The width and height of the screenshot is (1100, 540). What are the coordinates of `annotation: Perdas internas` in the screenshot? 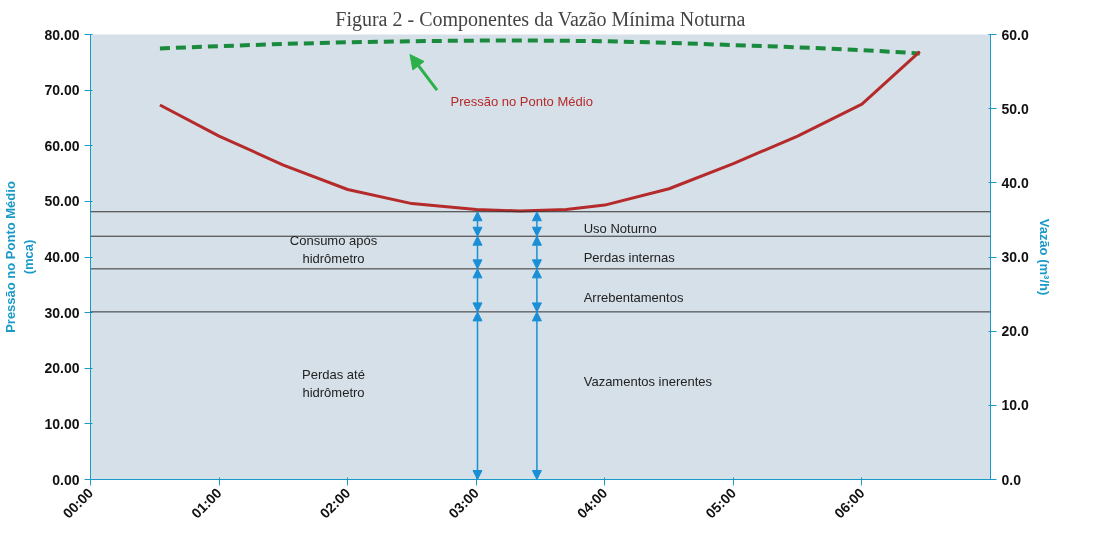 It's located at (629, 257).